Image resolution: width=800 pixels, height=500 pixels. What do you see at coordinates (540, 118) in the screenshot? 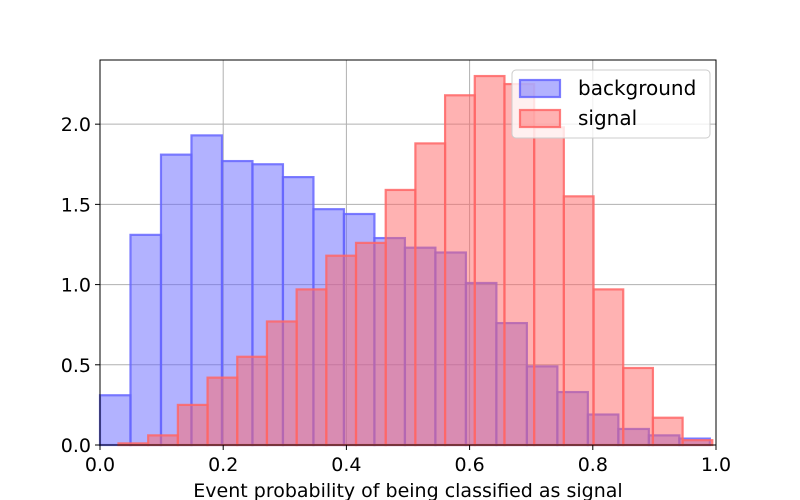
I see `signal-legend-swatch` at bounding box center [540, 118].